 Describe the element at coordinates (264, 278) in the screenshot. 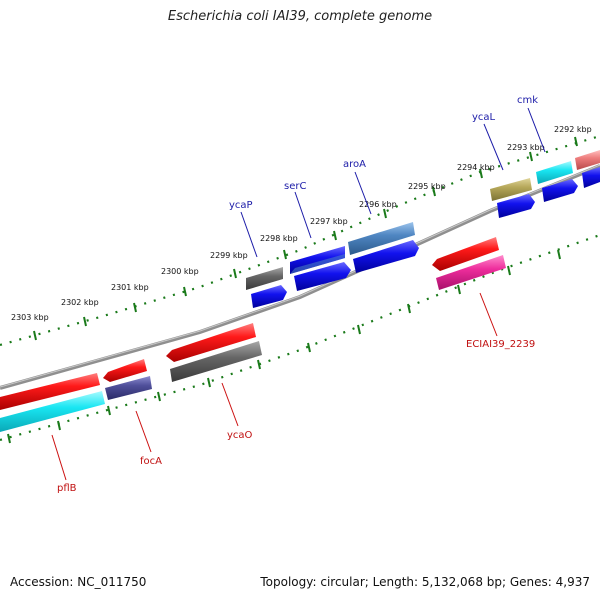

I see `feature-gray` at that location.